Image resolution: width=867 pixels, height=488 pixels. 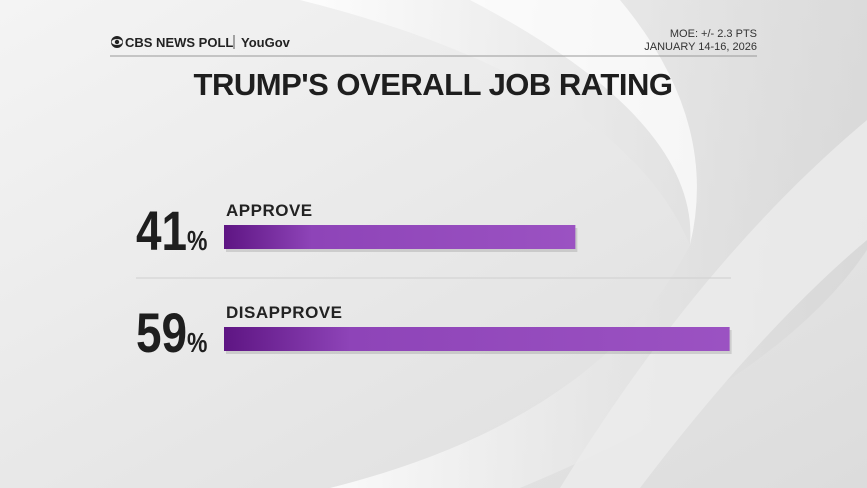 What do you see at coordinates (172, 333) in the screenshot?
I see `value-label: 59%` at bounding box center [172, 333].